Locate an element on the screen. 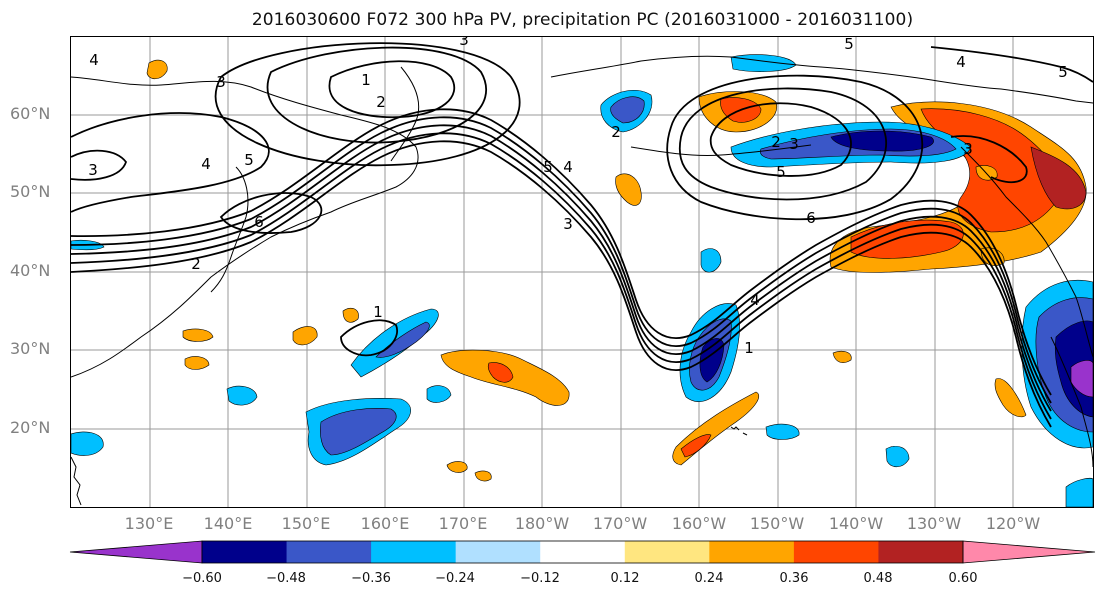 The height and width of the screenshot is (601, 1105). precip-negative-corner is located at coordinates (1079, 492).